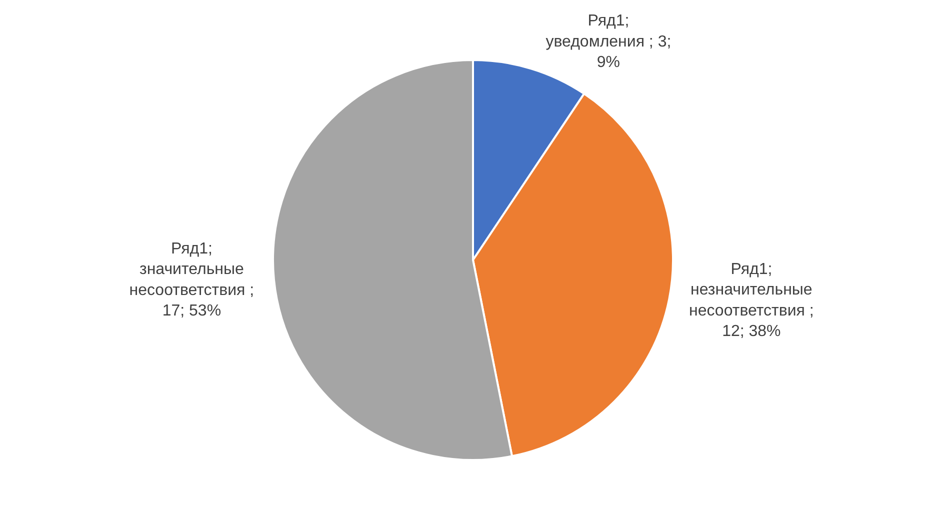  I want to click on data-label: Ряд1; значительные несоответствия ; 17; 53%, so click(191, 280).